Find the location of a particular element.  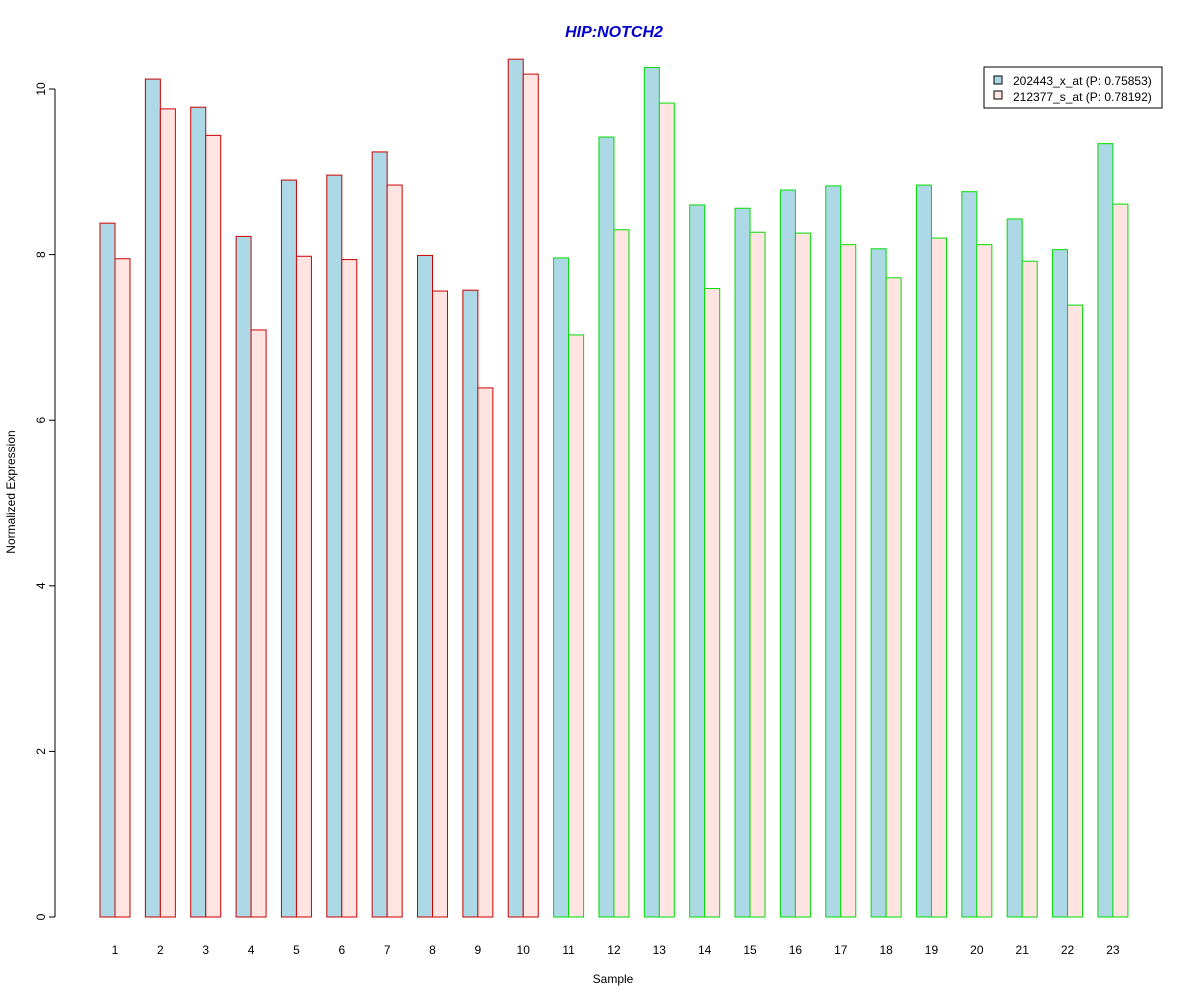

y-tick-label: 2 is located at coordinates (41, 751).